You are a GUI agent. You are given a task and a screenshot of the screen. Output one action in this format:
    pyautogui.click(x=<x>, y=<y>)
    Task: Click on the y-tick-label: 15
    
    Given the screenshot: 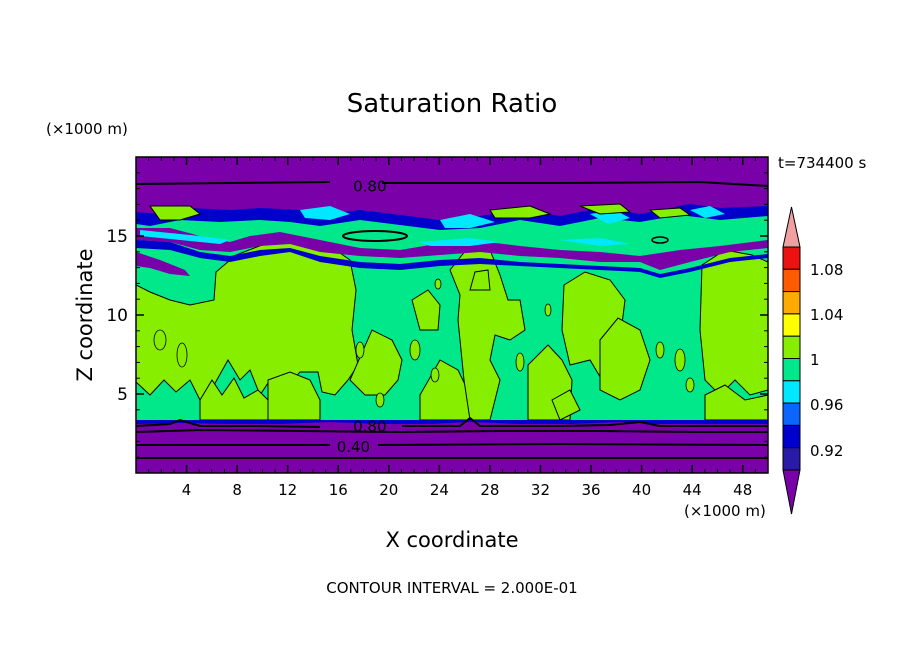 What is the action you would take?
    pyautogui.click(x=117, y=237)
    